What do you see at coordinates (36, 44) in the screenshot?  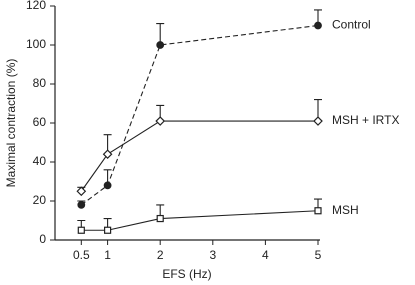 I see `y-tick-label: 100` at bounding box center [36, 44].